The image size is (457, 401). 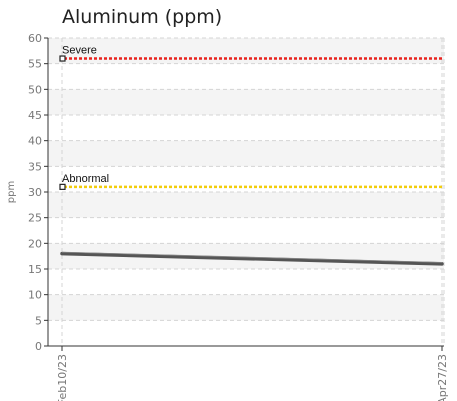 I want to click on y-tick-label: 5, so click(x=38, y=320).